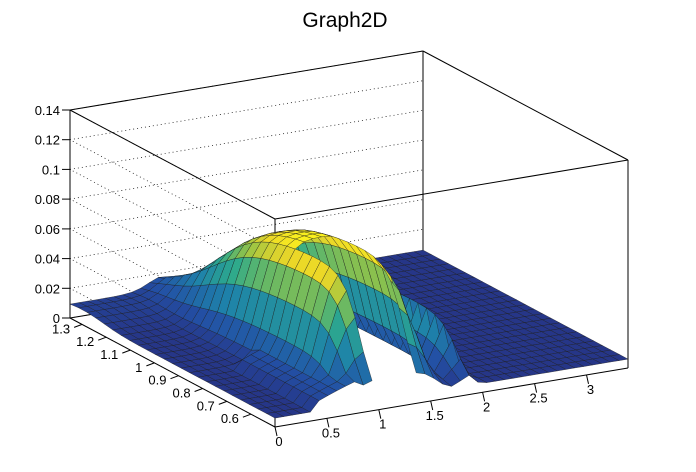  I want to click on y-tick-label: 1.1, so click(109, 354).